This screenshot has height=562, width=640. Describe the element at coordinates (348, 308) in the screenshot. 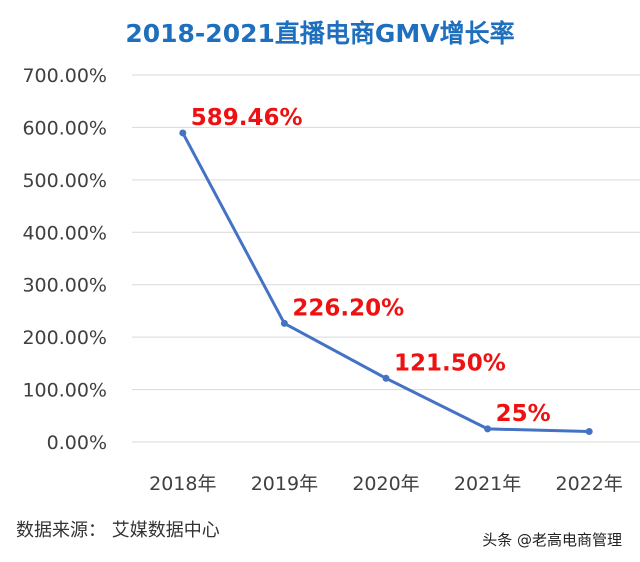

I see `data-label: 226.20%` at that location.